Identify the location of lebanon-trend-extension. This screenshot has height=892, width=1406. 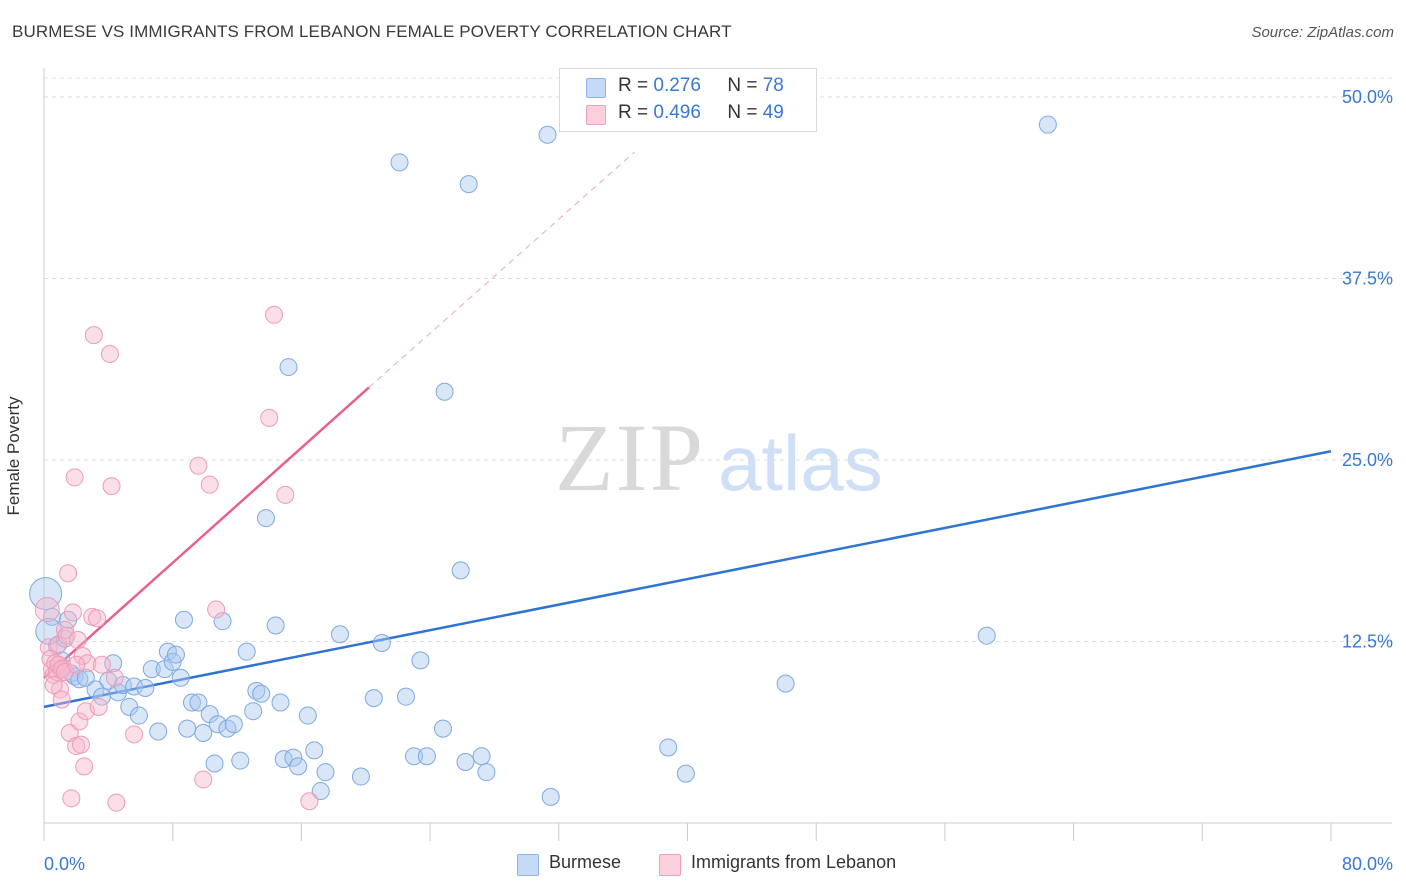
(501, 269).